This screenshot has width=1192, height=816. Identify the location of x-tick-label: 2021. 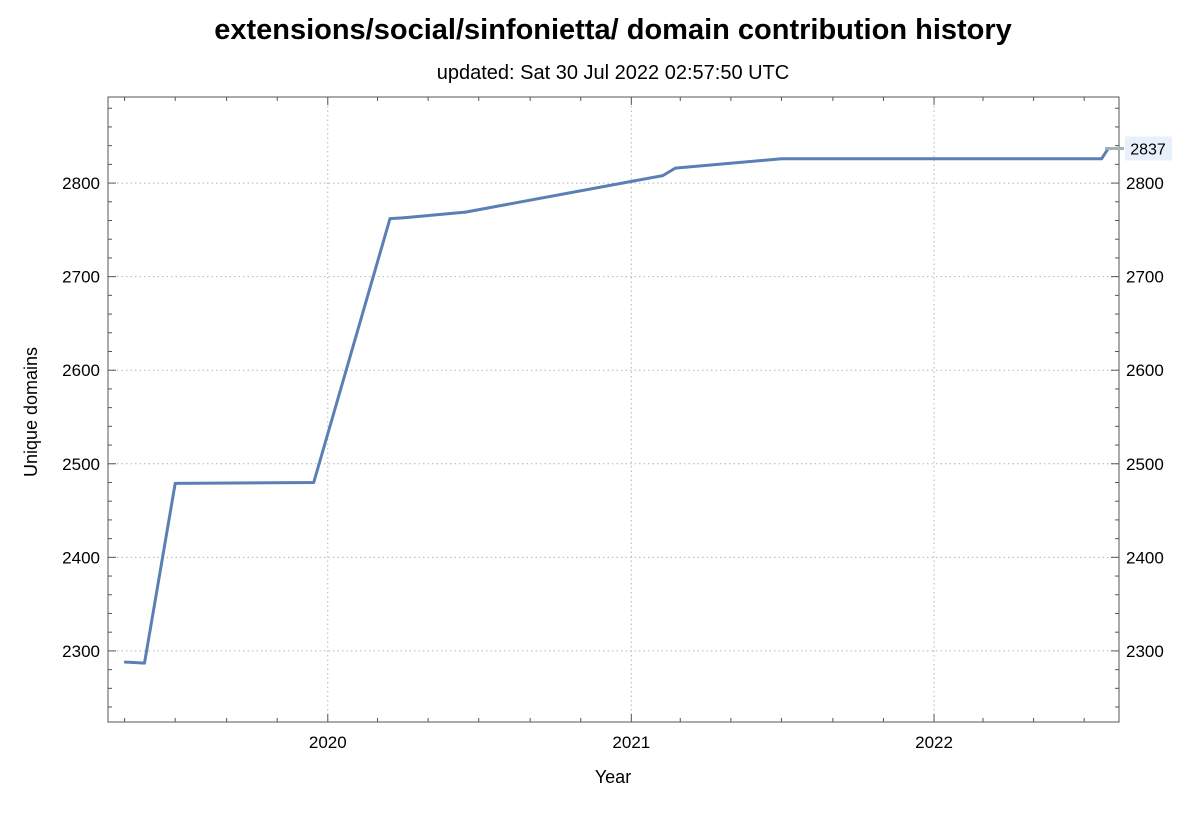
(631, 742).